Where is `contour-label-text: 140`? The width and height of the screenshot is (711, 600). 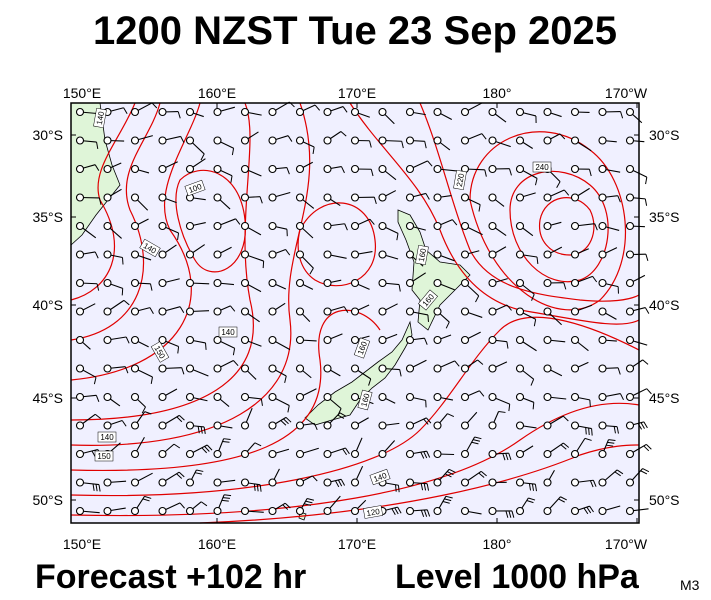
contour-label-text: 140 is located at coordinates (107, 437).